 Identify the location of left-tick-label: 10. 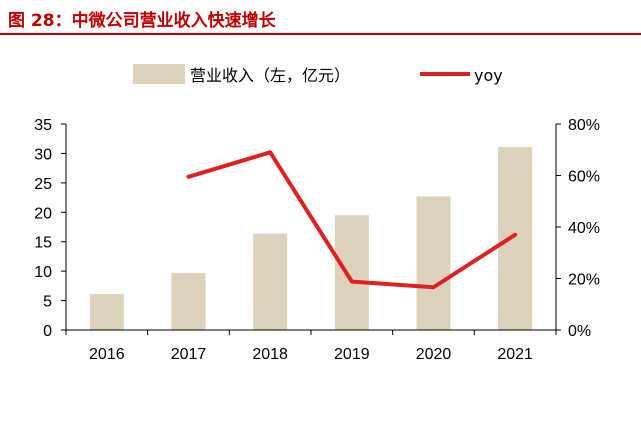
(43, 272).